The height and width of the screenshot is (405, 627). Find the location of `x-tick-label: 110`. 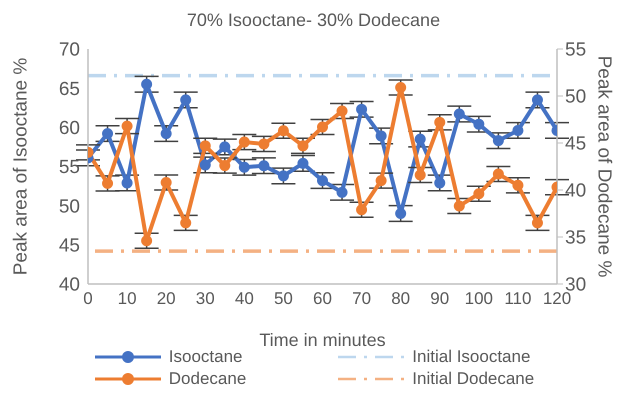

x-tick-label: 110 is located at coordinates (518, 298).